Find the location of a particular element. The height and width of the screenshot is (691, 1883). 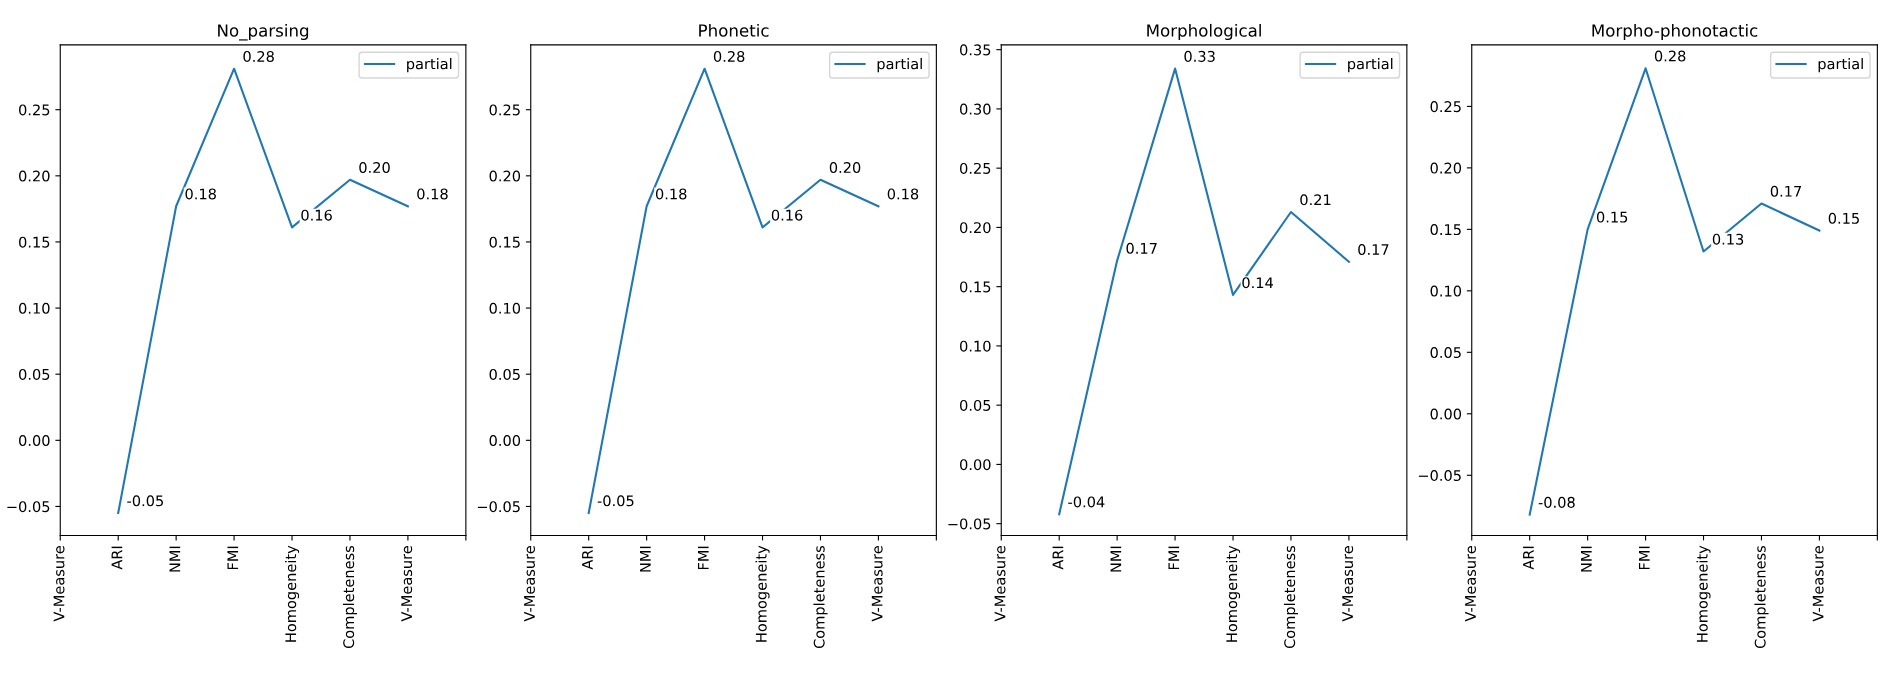

data-label: 0.21 is located at coordinates (1315, 200).